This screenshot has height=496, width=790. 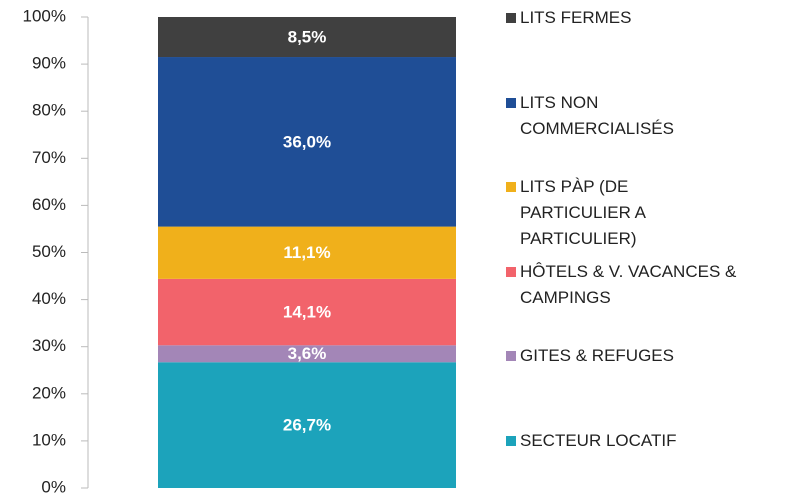 I want to click on y-tick-label: 60%, so click(x=49, y=204).